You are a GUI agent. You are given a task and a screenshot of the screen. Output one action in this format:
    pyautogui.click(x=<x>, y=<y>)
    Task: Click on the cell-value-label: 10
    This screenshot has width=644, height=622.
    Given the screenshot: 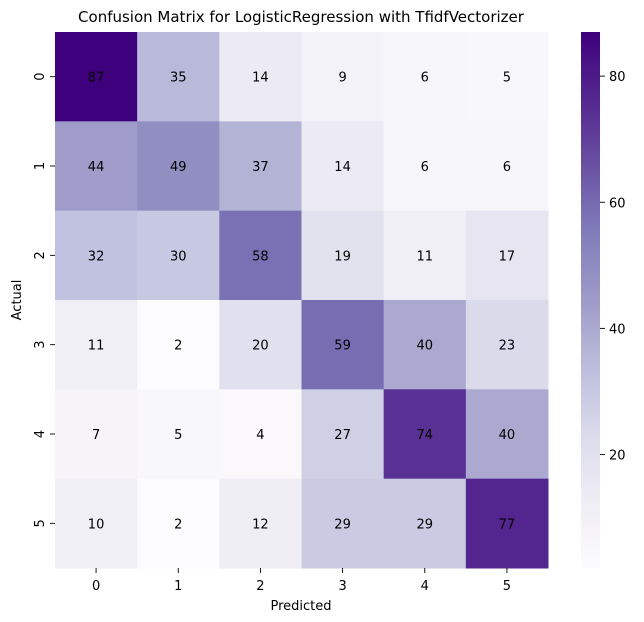 What is the action you would take?
    pyautogui.click(x=96, y=524)
    